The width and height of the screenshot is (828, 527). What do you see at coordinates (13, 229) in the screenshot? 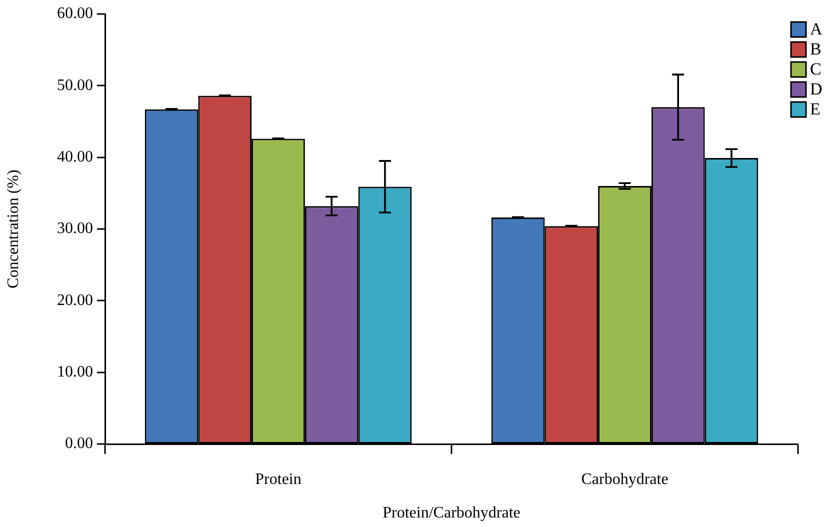
I see `y-axis-title: Concentration (%)` at bounding box center [13, 229].